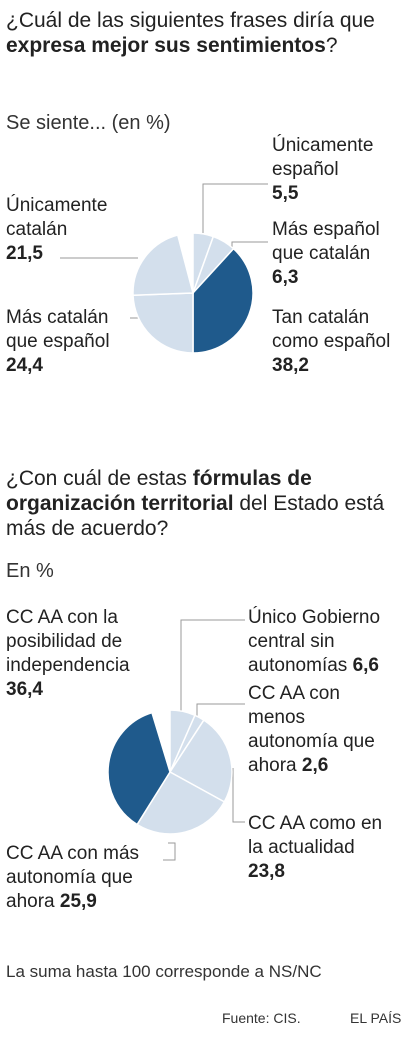 The image size is (414, 1048). I want to click on slice-value: 2,6, so click(315, 765).